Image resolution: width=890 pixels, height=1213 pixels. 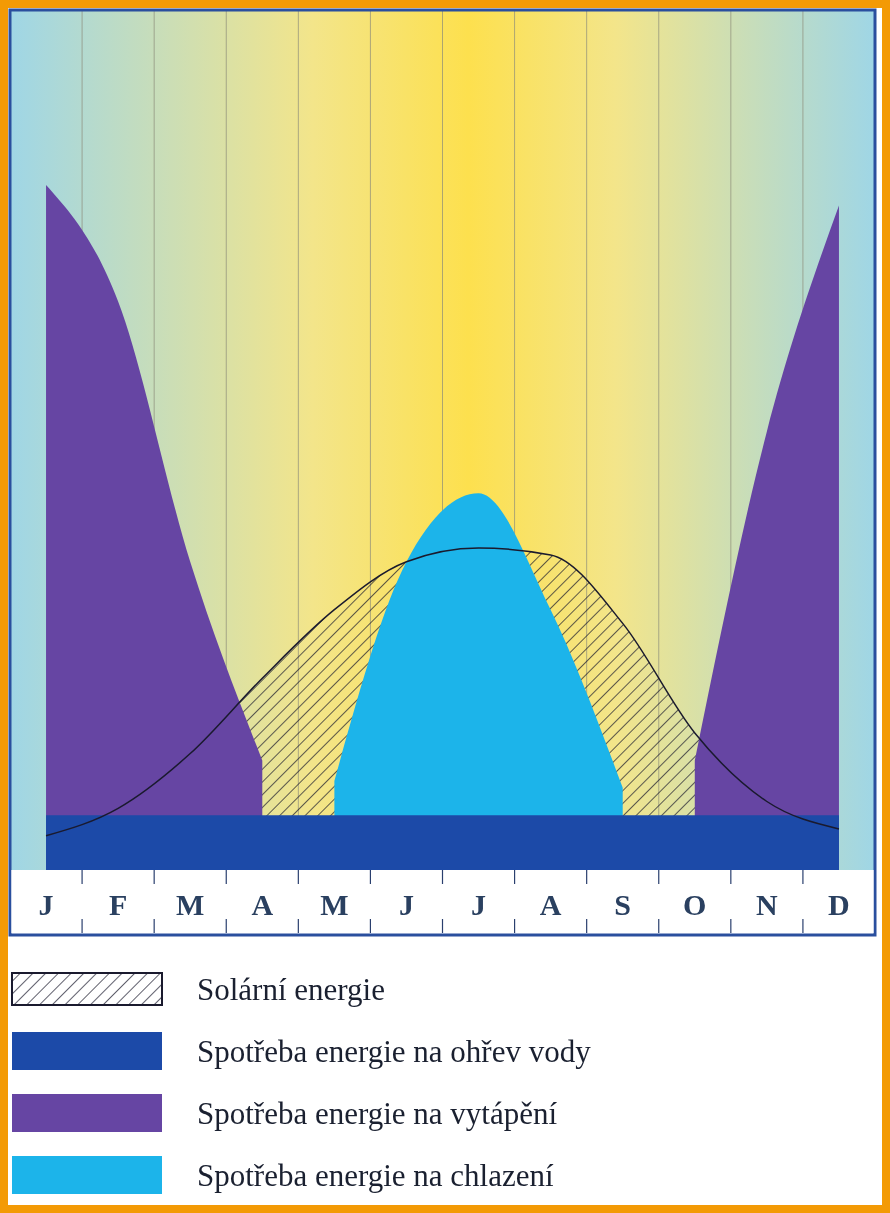 I want to click on legend-label: Solární energie, so click(x=291, y=989).